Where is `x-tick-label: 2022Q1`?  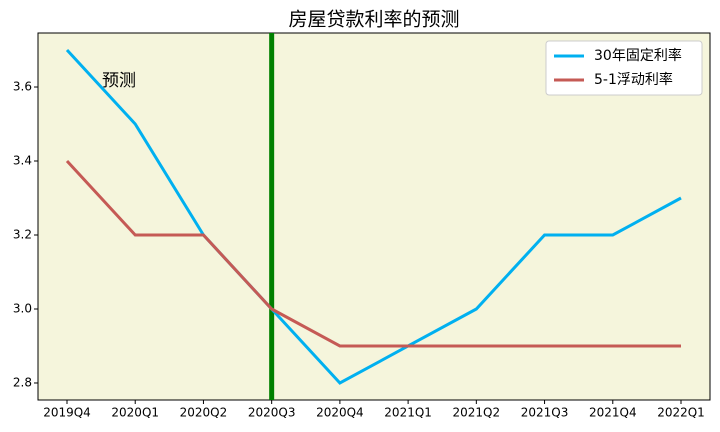 x-tick-label: 2022Q1 is located at coordinates (681, 413).